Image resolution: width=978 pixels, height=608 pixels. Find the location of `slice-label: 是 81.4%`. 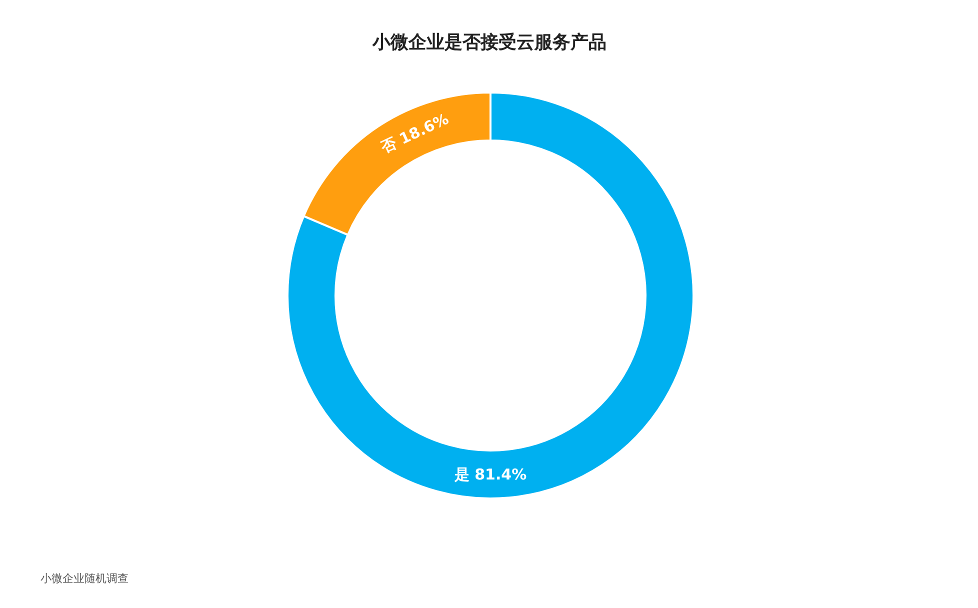

slice-label: 是 81.4% is located at coordinates (490, 475).